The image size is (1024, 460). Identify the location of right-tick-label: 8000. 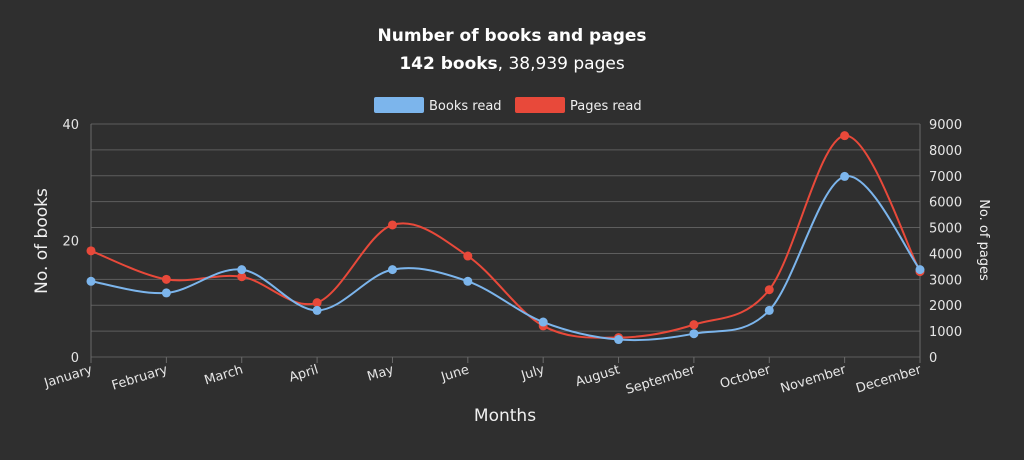
(945, 151).